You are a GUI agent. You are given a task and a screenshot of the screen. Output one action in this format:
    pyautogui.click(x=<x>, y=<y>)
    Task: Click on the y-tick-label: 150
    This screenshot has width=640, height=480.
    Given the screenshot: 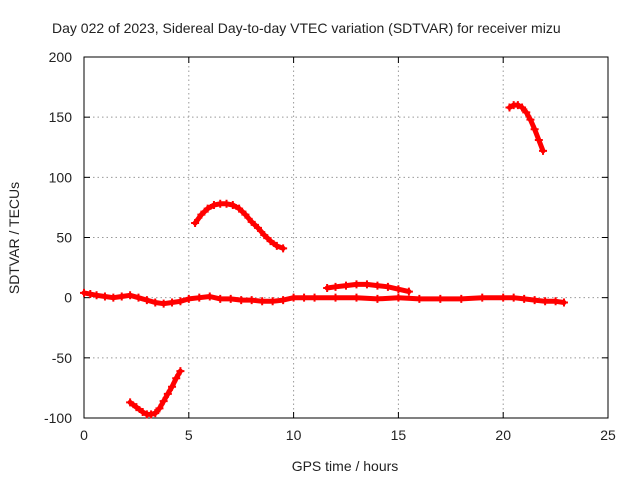 What is the action you would take?
    pyautogui.click(x=61, y=117)
    